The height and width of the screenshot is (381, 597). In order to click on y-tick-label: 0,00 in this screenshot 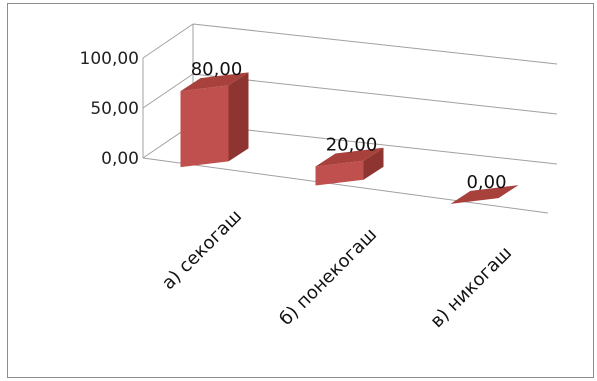, I will do `click(120, 159)`.